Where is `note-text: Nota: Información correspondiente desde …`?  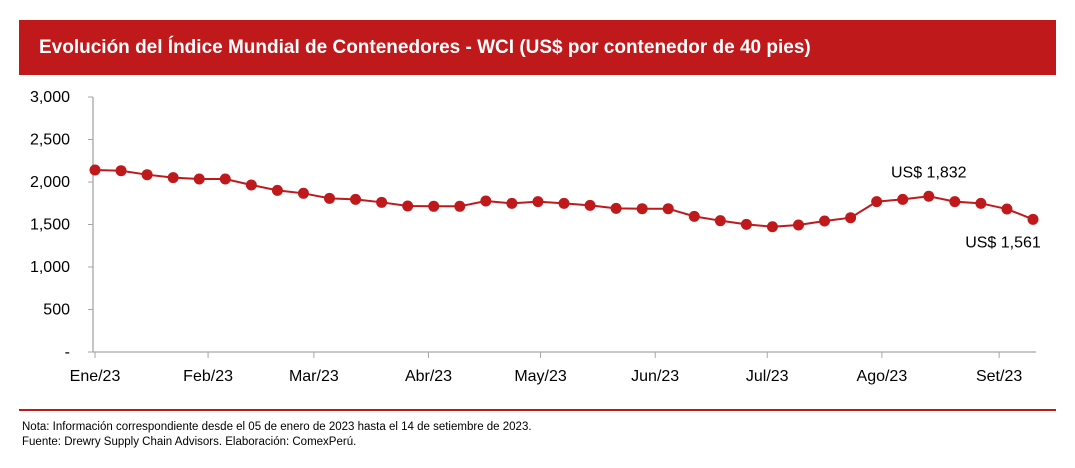
note-text: Nota: Información correspondiente desde … is located at coordinates (277, 427).